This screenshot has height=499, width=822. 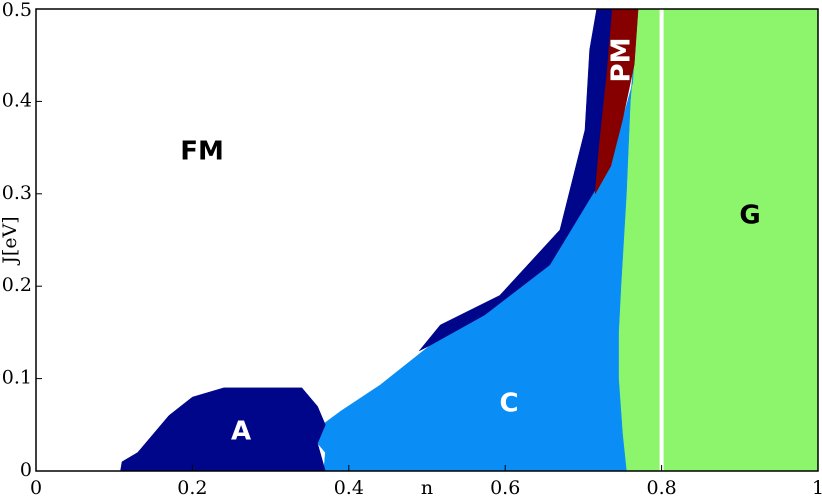 What do you see at coordinates (36, 488) in the screenshot?
I see `x-tick-label: 0` at bounding box center [36, 488].